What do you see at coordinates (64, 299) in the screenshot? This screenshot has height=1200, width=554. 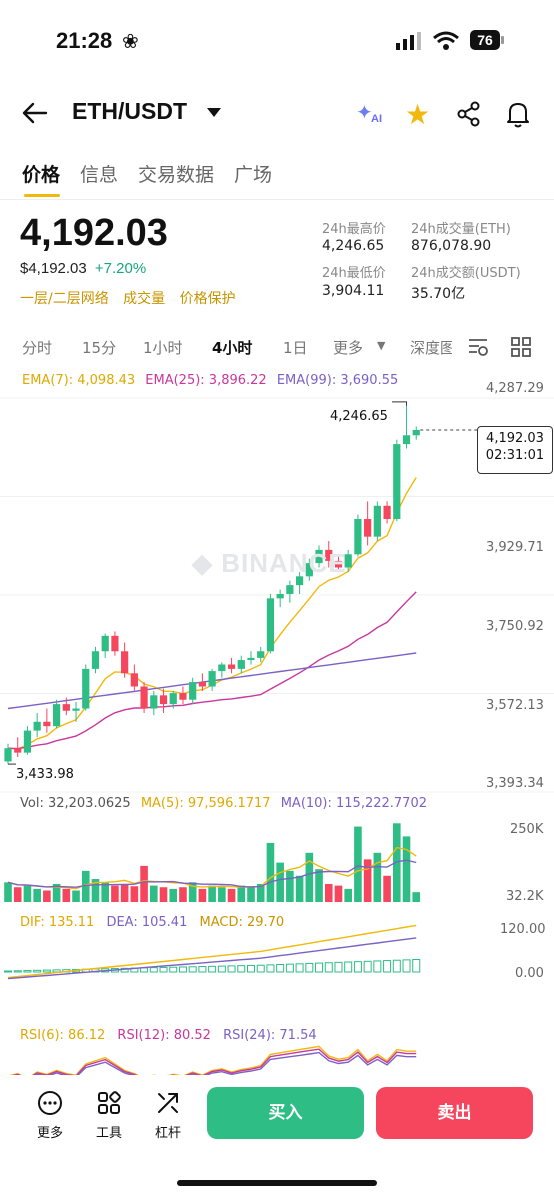 I see `tag-layer-network: 一层/二层网络` at bounding box center [64, 299].